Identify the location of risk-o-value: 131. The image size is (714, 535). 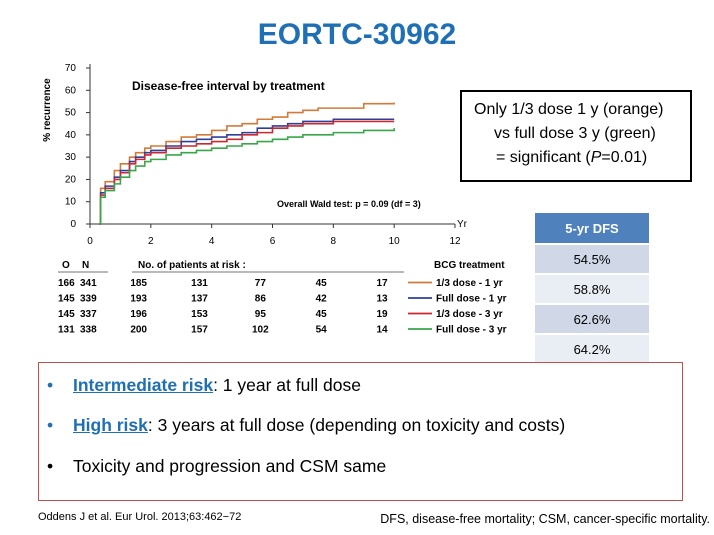
(66, 330).